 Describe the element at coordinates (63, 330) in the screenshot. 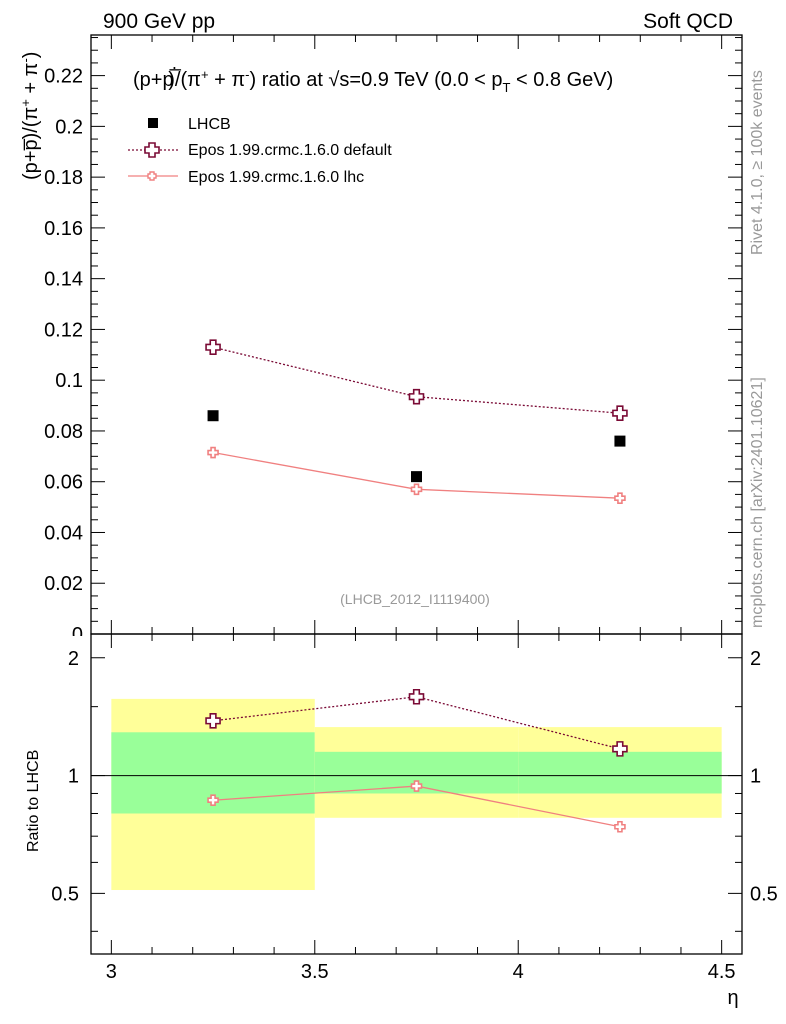

I see `y-tick-label-5: 0.12` at that location.